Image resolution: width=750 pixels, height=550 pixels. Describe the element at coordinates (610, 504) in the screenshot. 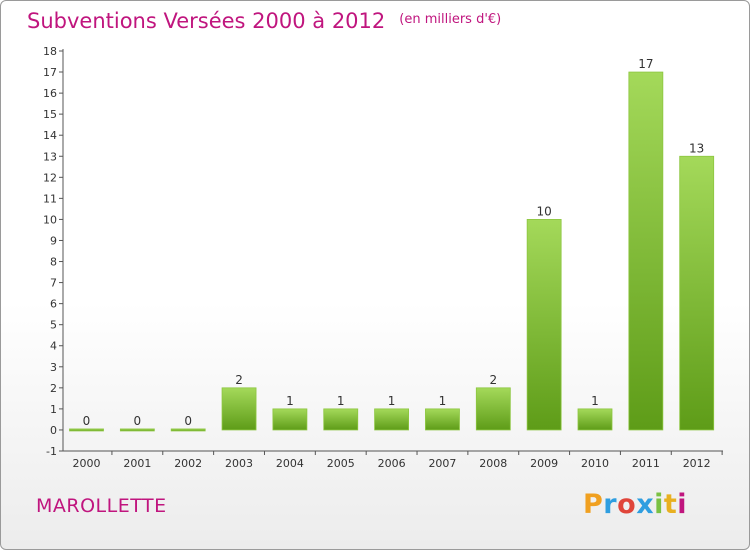

I see `logo-letter: r` at that location.